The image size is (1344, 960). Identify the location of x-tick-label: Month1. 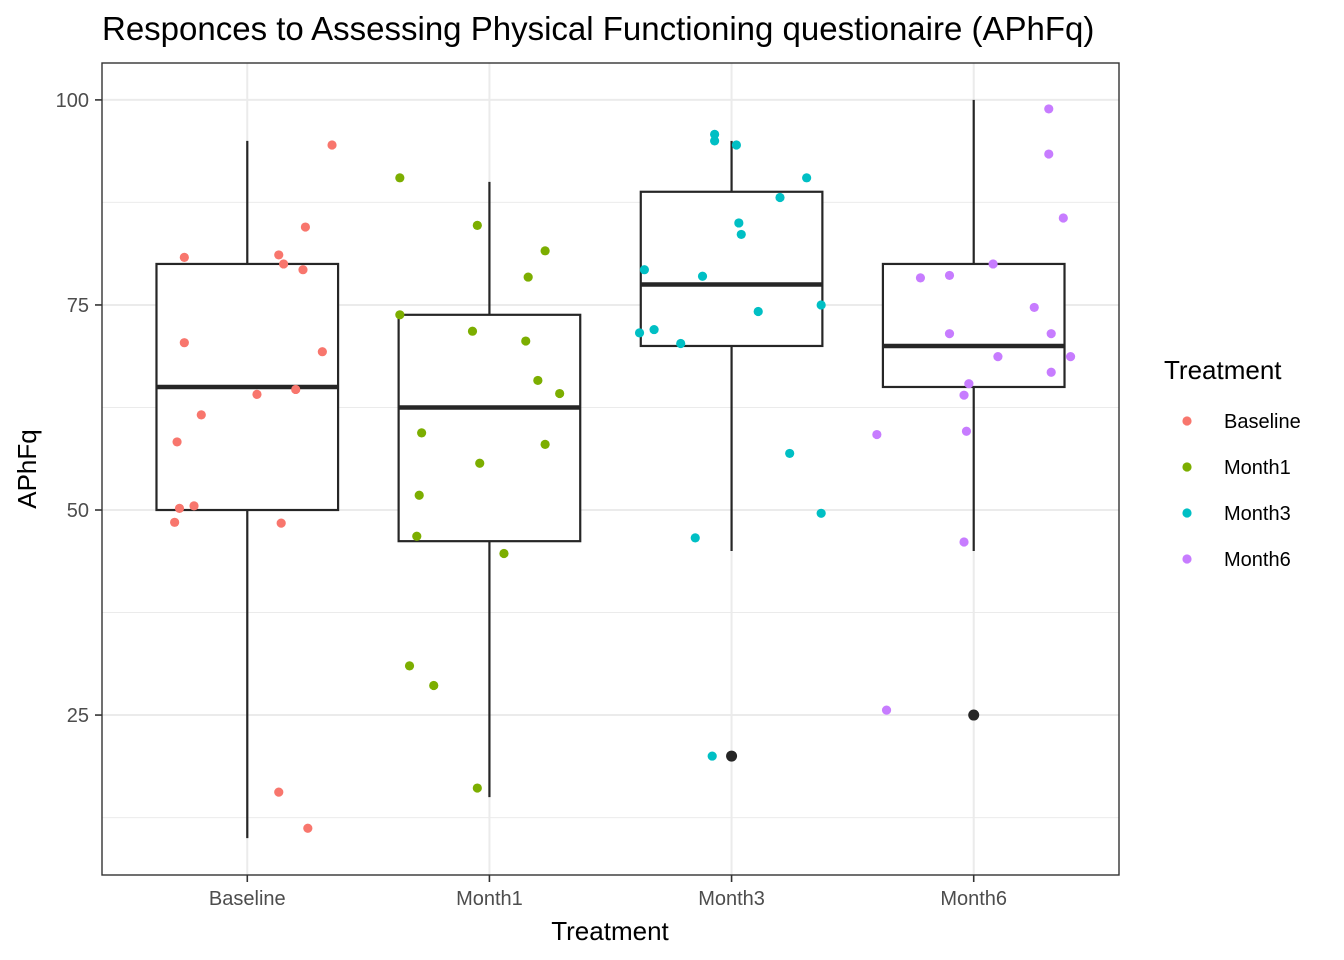
(489, 899).